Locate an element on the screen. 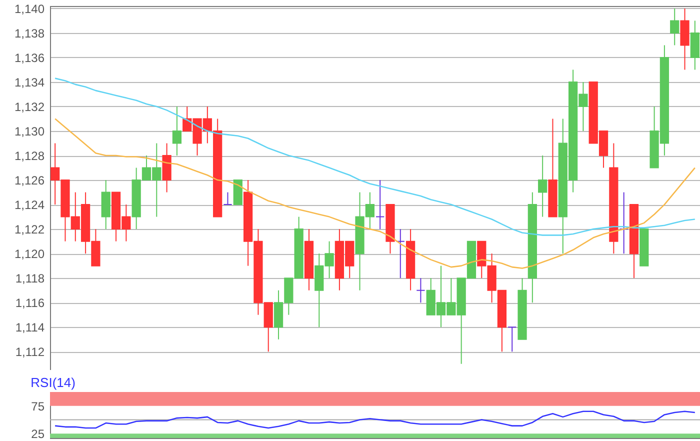 Image resolution: width=700 pixels, height=441 pixels. y-tick-label: 1,126 is located at coordinates (29, 181).